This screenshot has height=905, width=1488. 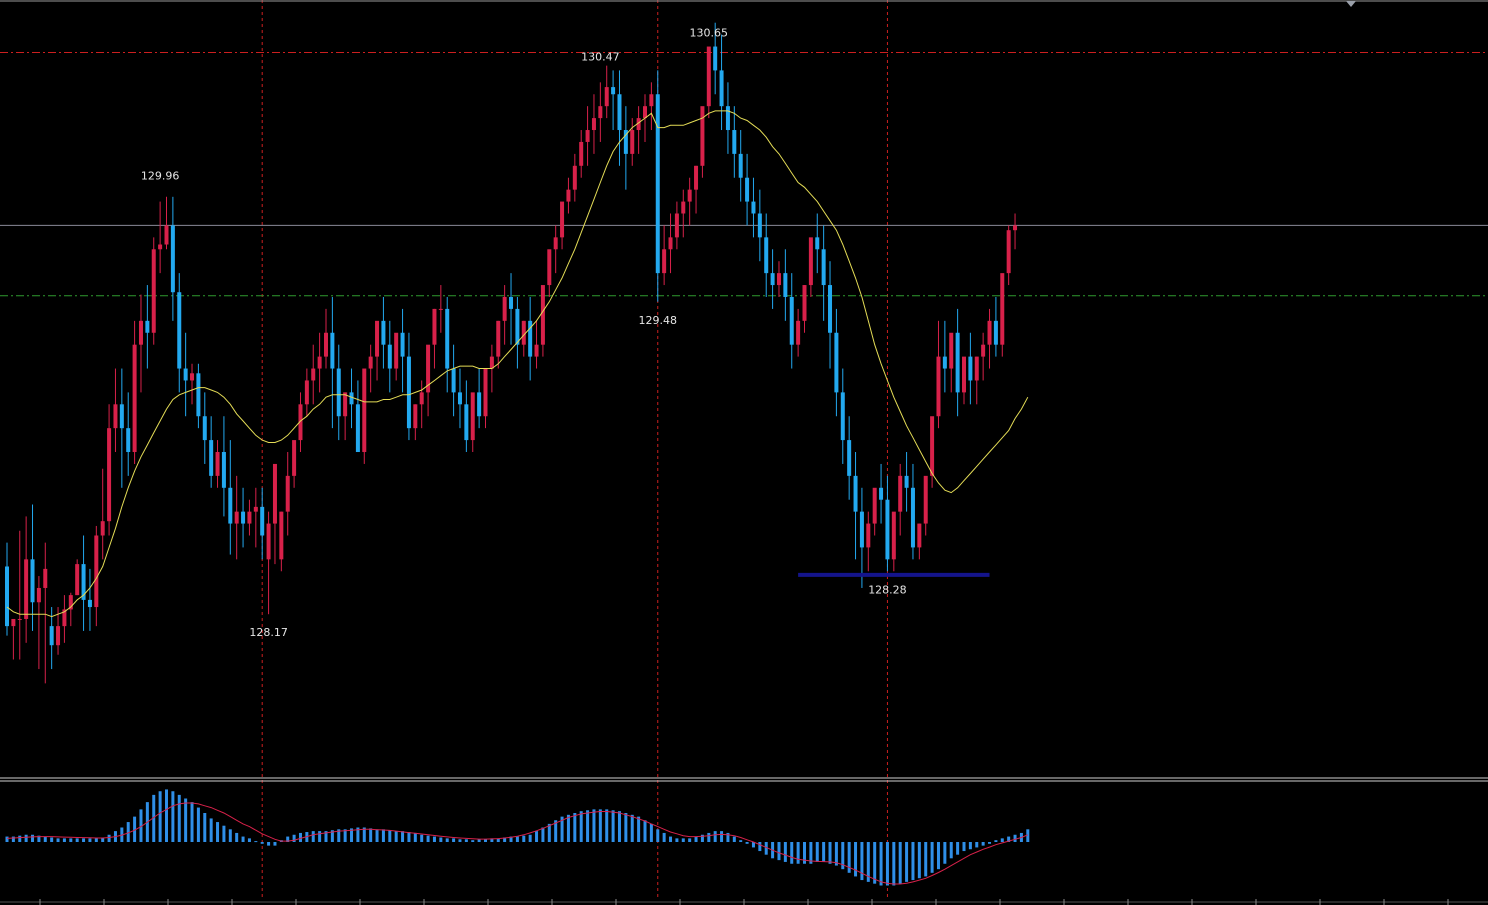 I want to click on chart-shift-marker-icon, so click(x=1351, y=4).